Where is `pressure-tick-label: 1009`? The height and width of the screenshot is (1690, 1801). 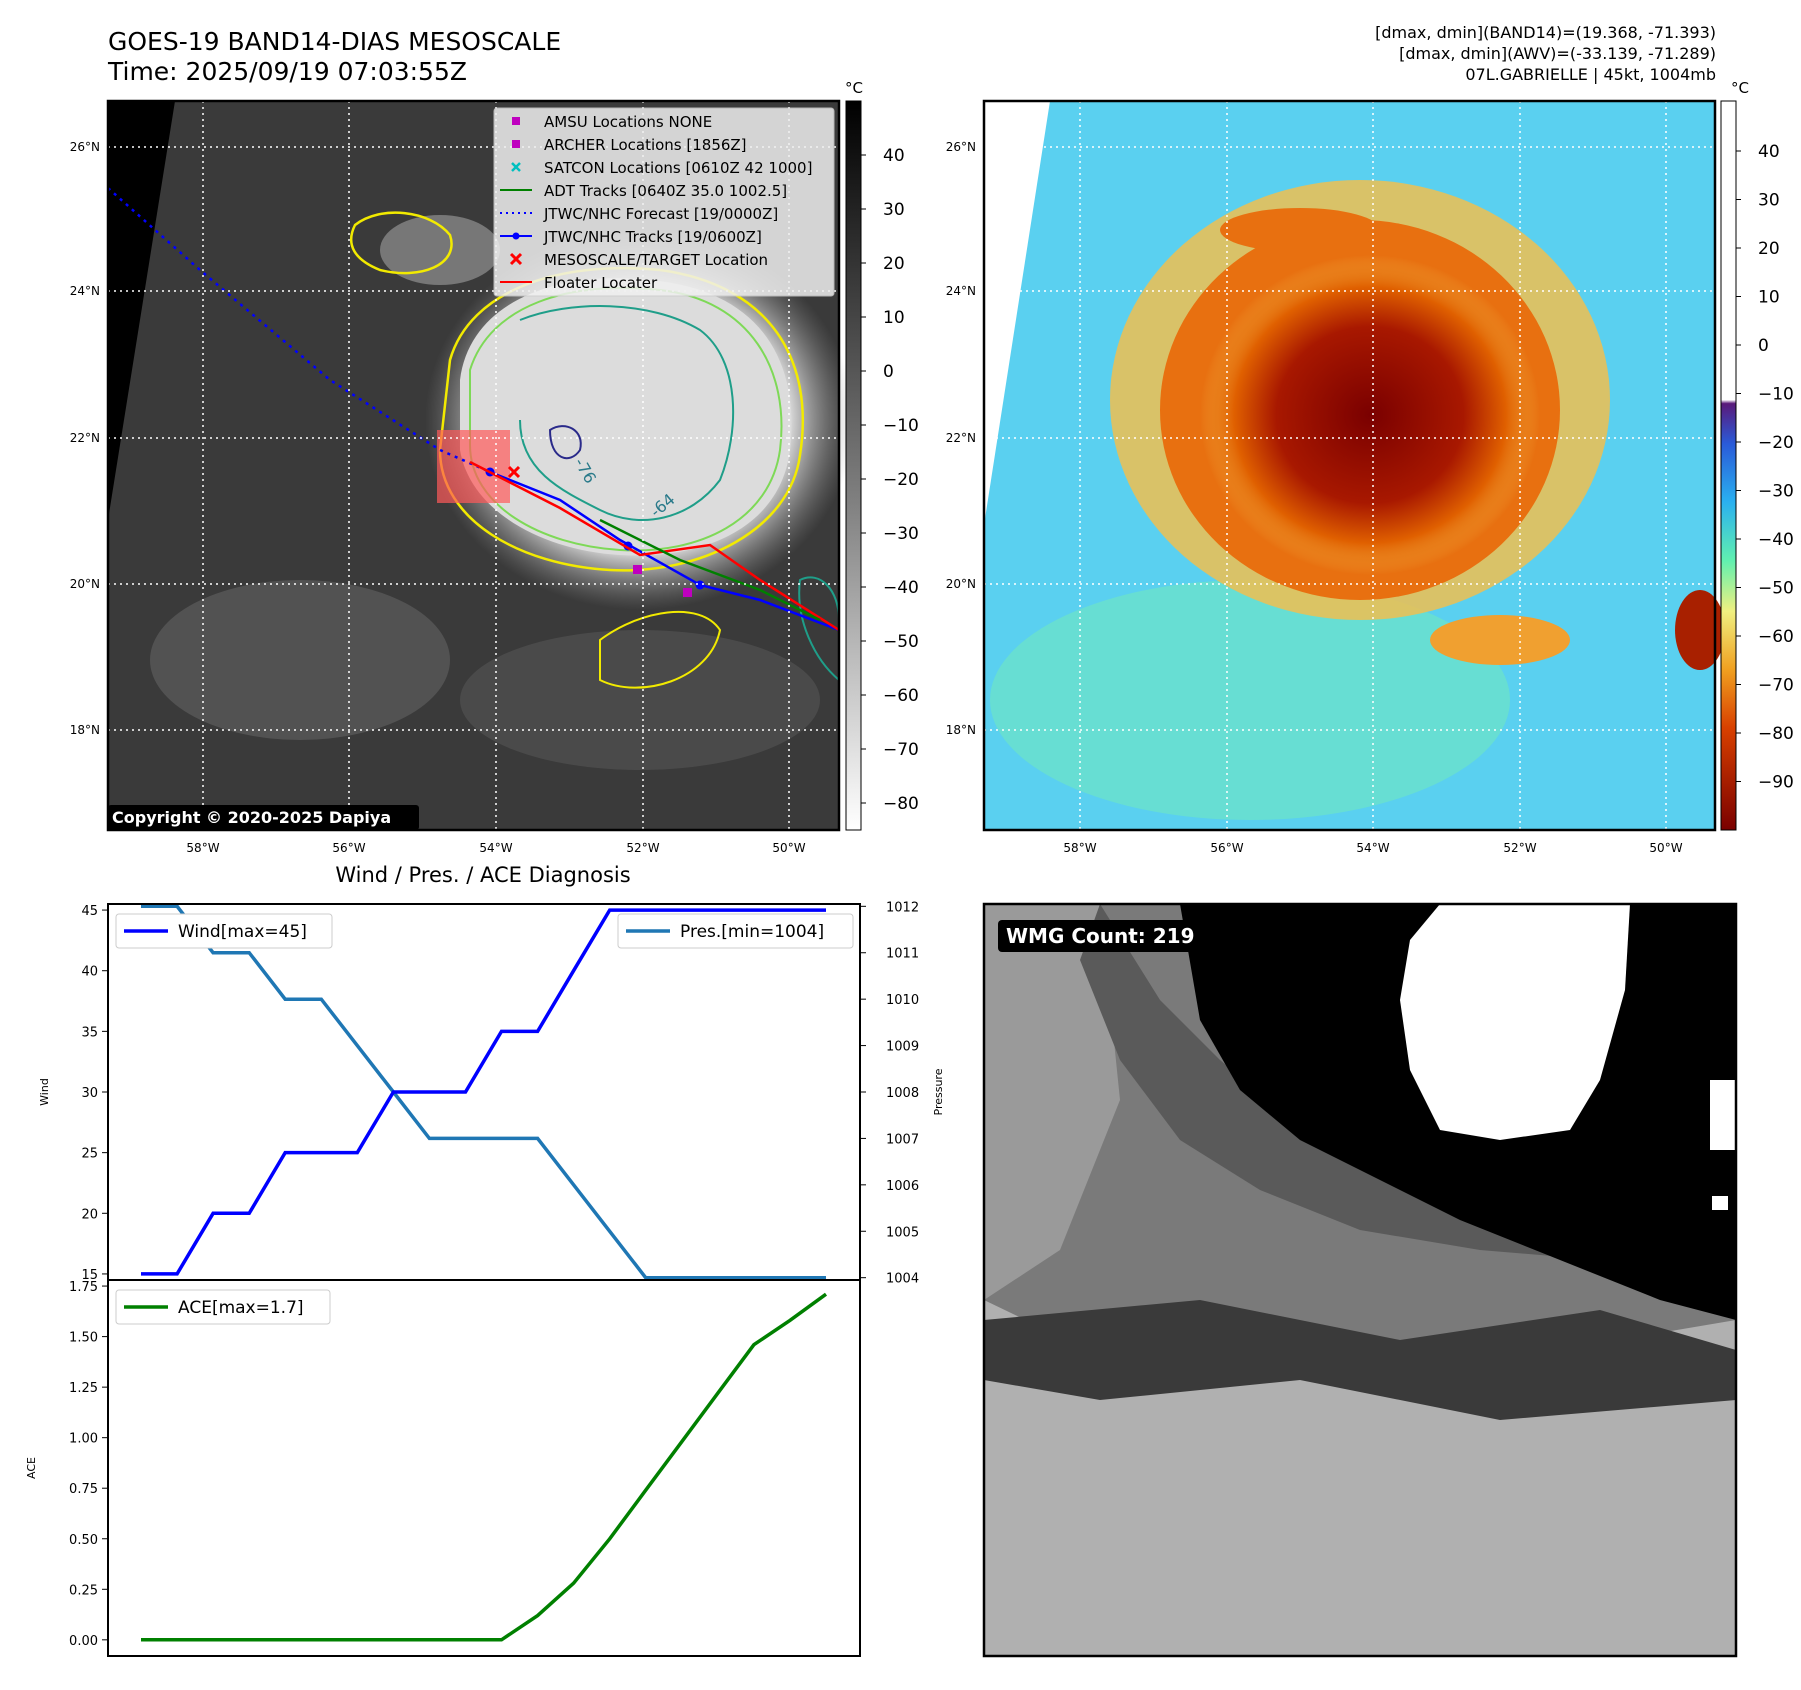
pressure-tick-label: 1009 is located at coordinates (902, 1047).